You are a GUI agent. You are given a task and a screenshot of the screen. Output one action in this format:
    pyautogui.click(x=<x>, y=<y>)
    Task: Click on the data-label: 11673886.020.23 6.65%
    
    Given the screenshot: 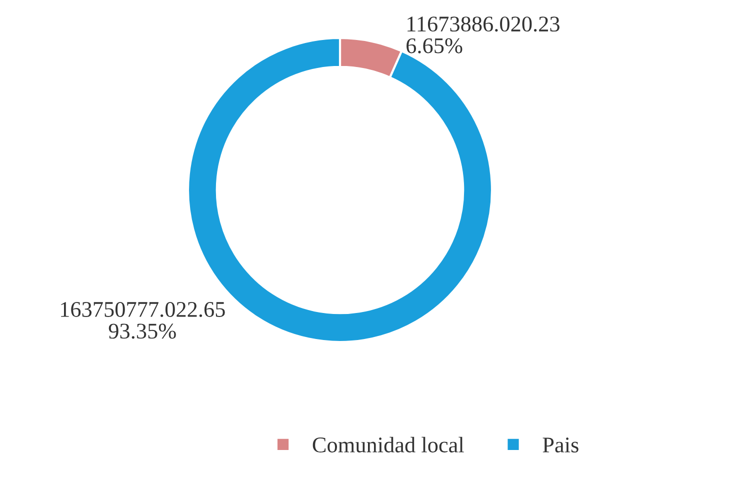 What is the action you would take?
    pyautogui.click(x=483, y=35)
    